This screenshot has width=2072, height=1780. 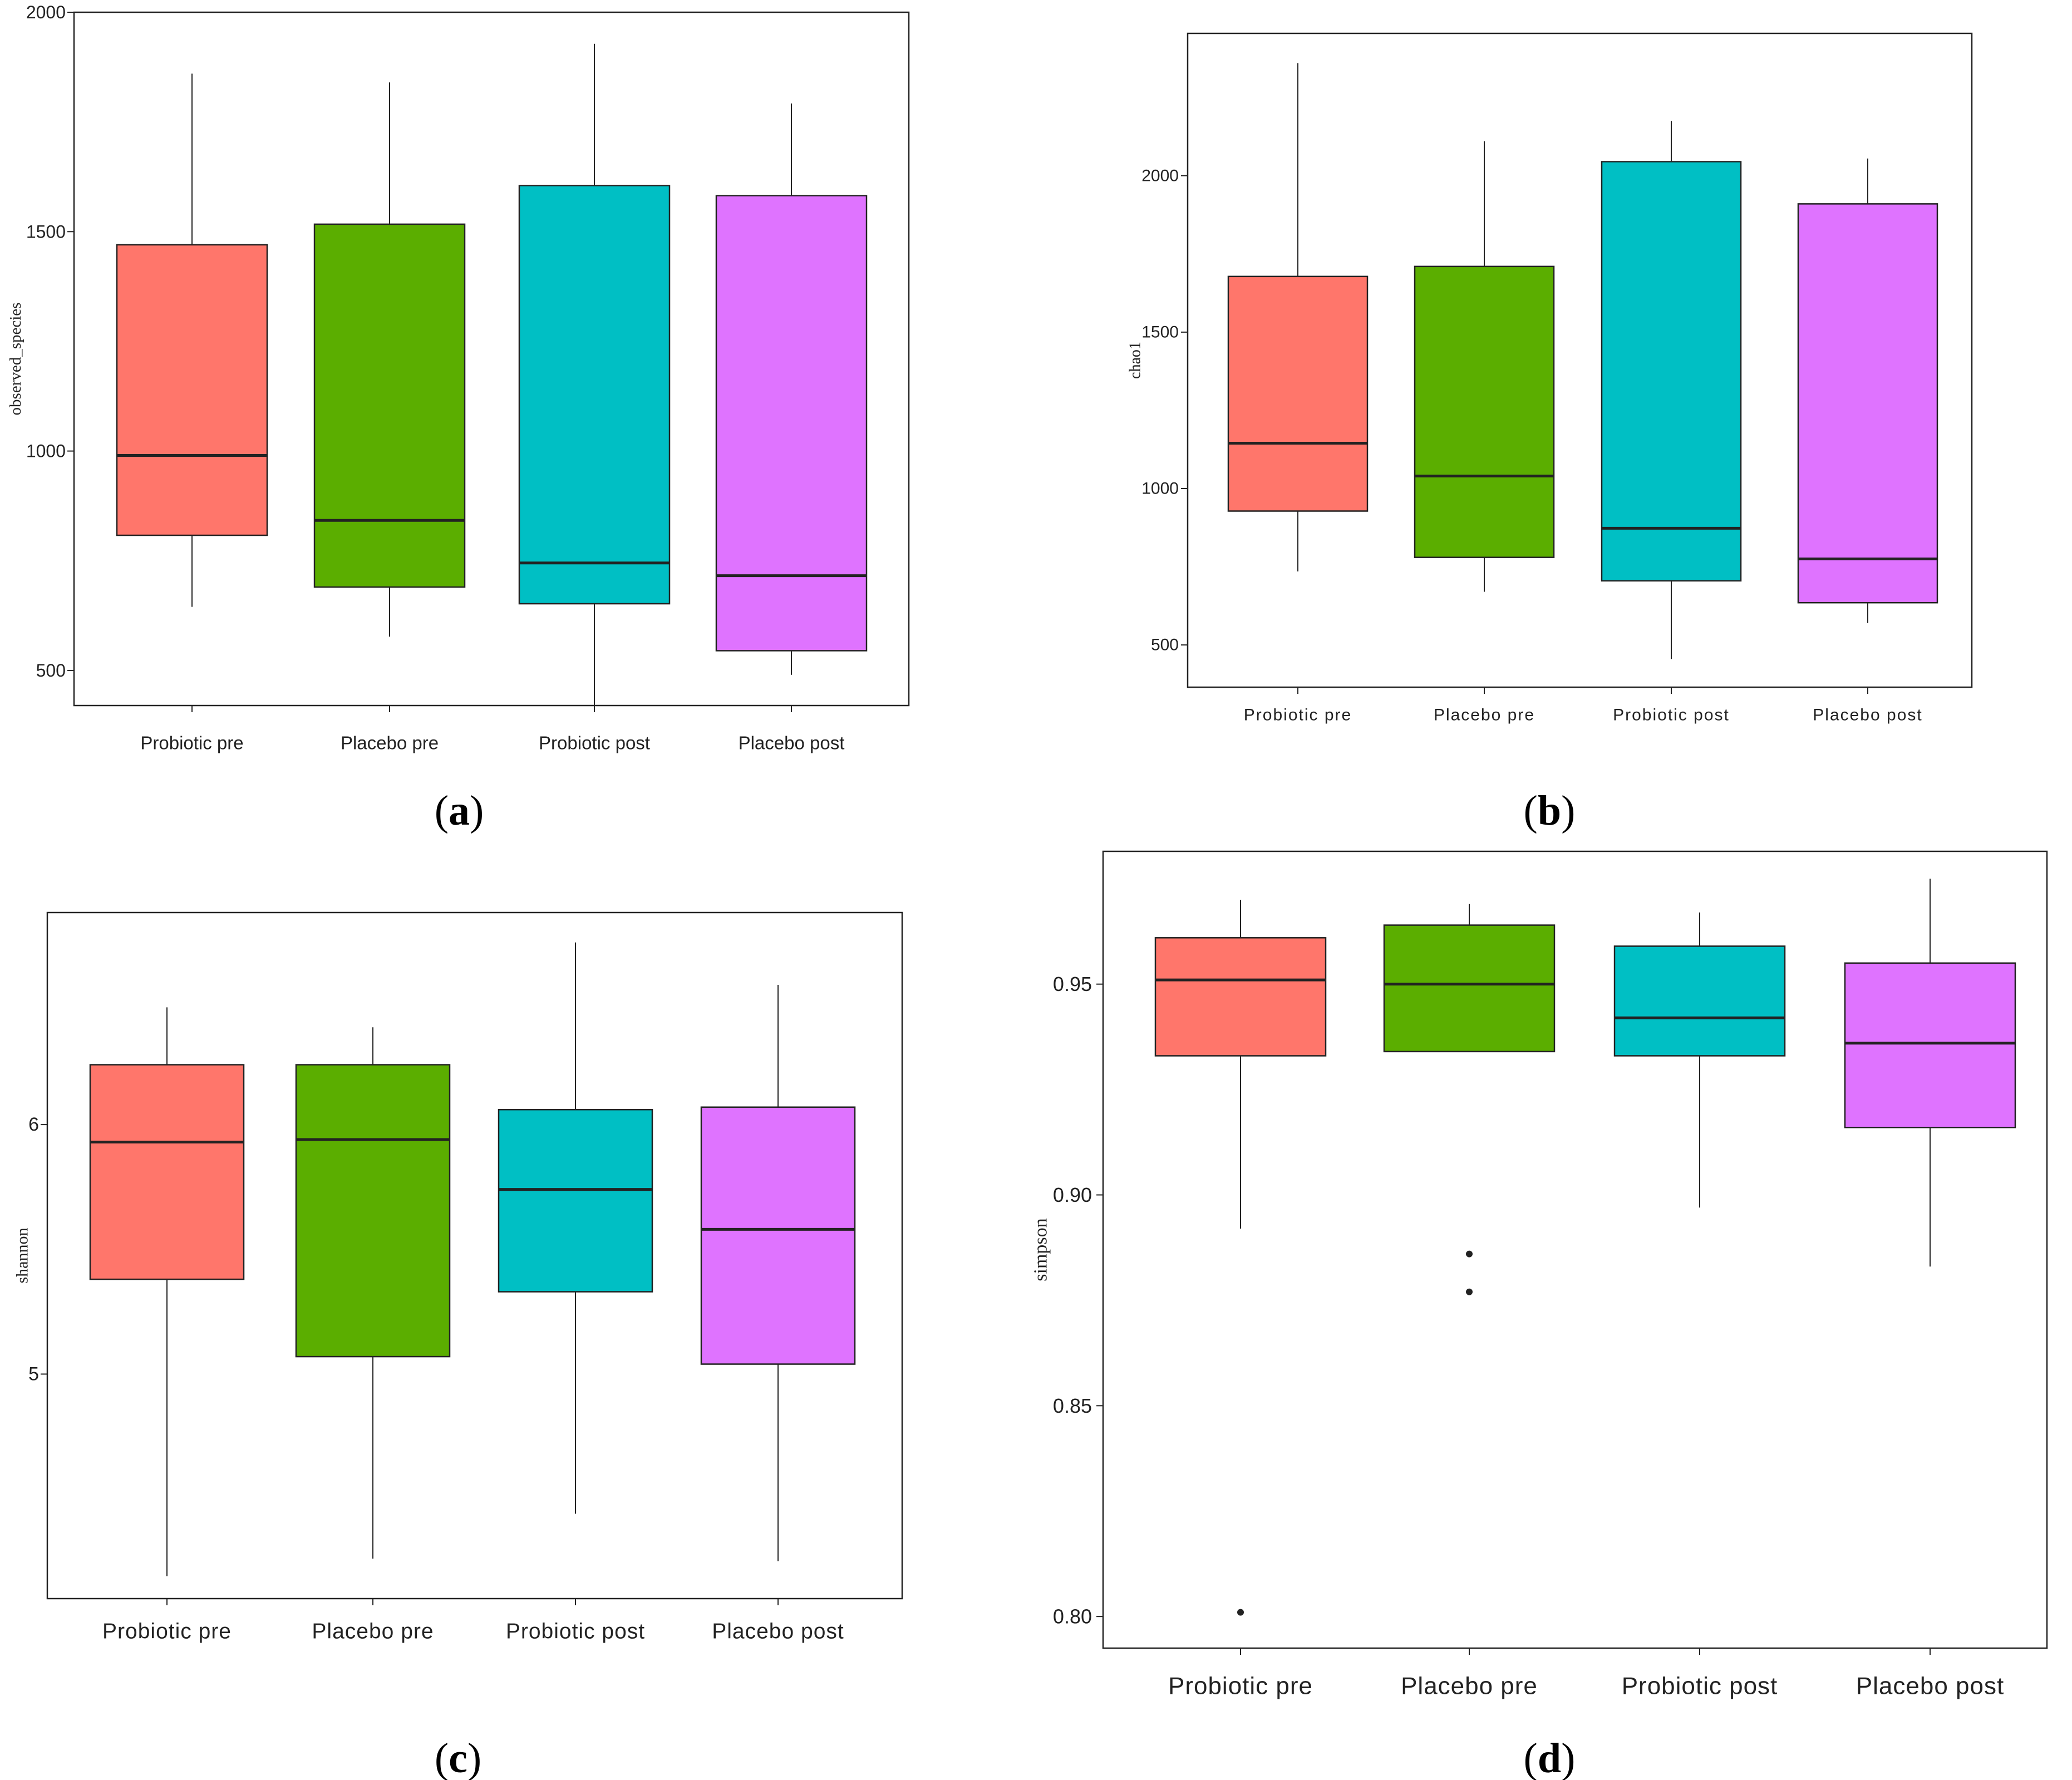 I want to click on y-tick-label: 6, so click(x=33, y=1124).